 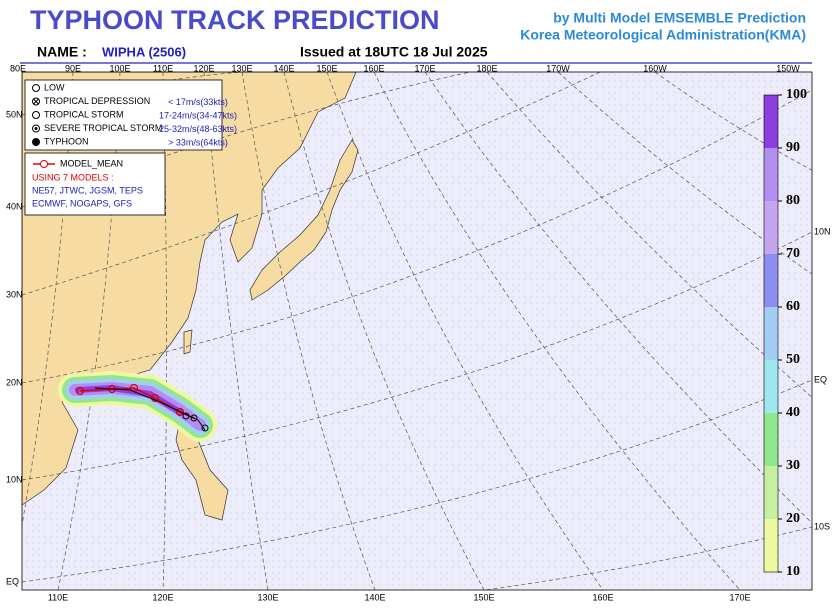 What do you see at coordinates (162, 597) in the screenshot?
I see `bottom-axis-label: 120E` at bounding box center [162, 597].